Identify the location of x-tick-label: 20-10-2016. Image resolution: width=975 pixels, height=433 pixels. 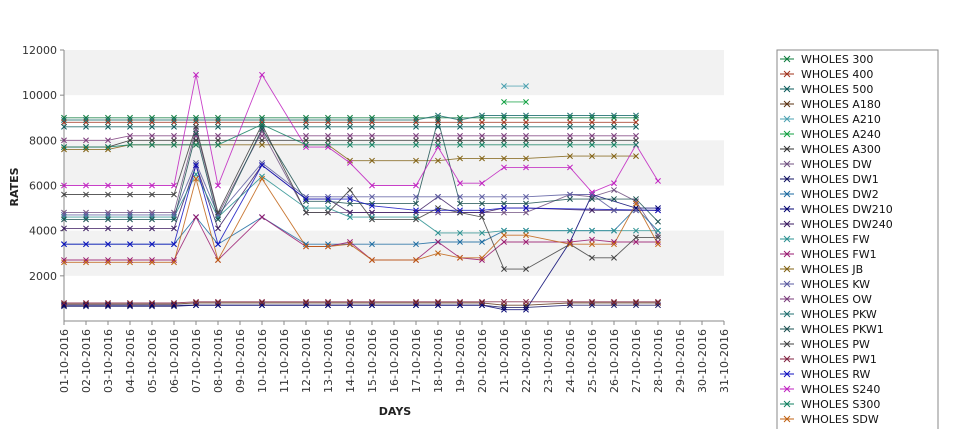
(482, 361).